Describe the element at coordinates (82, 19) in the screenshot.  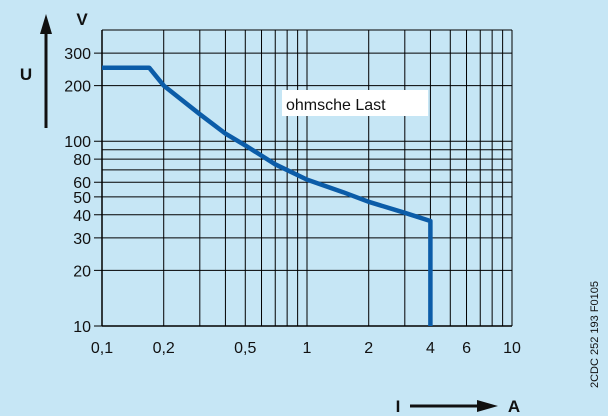
I see `y-axis-unit: V` at that location.